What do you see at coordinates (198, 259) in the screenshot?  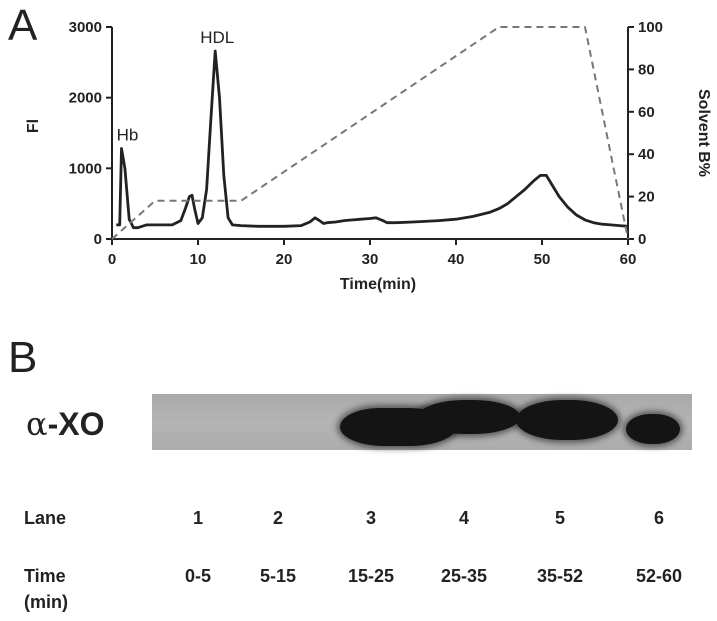 I see `x-tick-label: 10` at bounding box center [198, 259].